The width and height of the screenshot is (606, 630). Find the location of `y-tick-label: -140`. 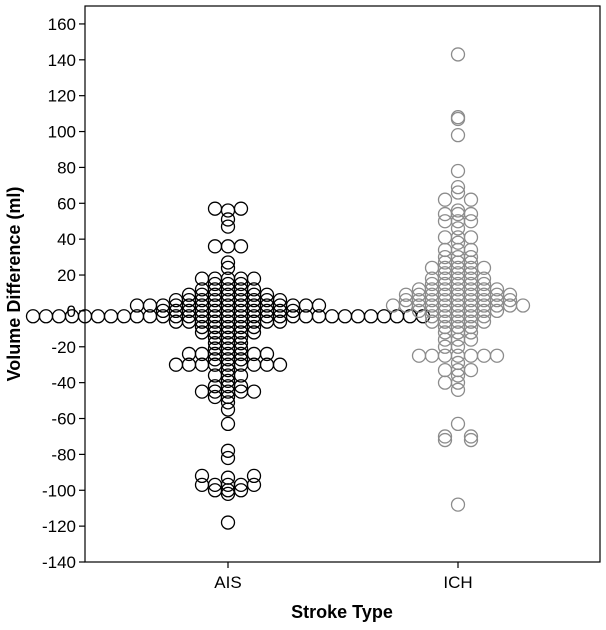

y-tick-label: -140 is located at coordinates (59, 562).